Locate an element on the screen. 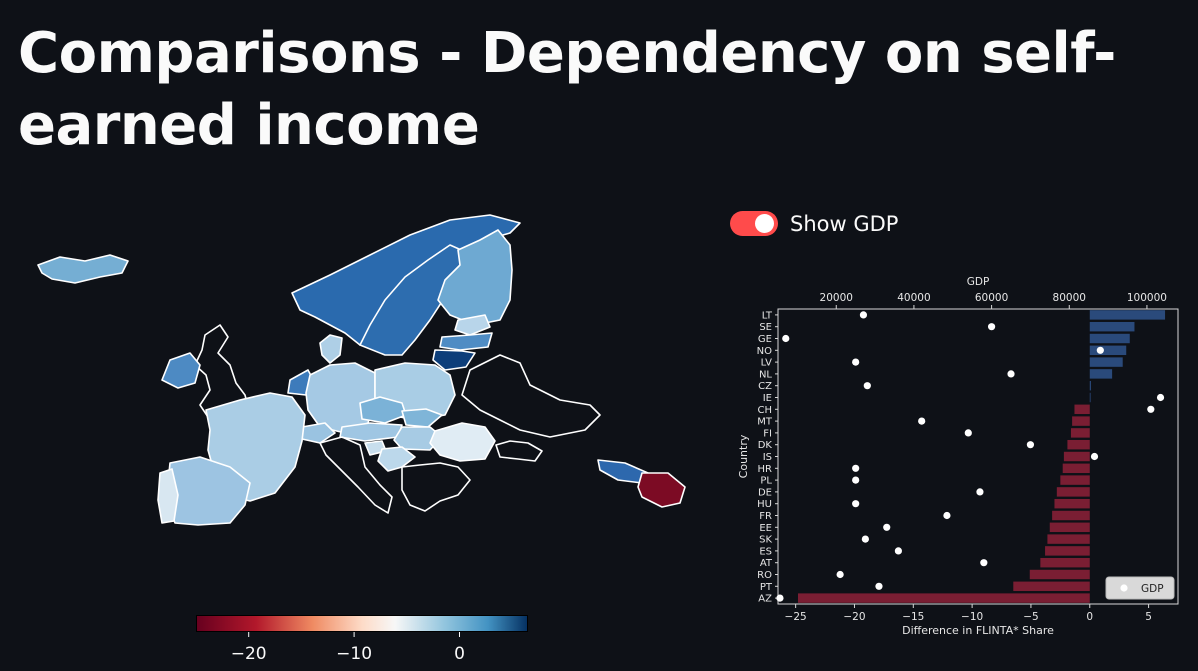  bar-pl is located at coordinates (1075, 480).